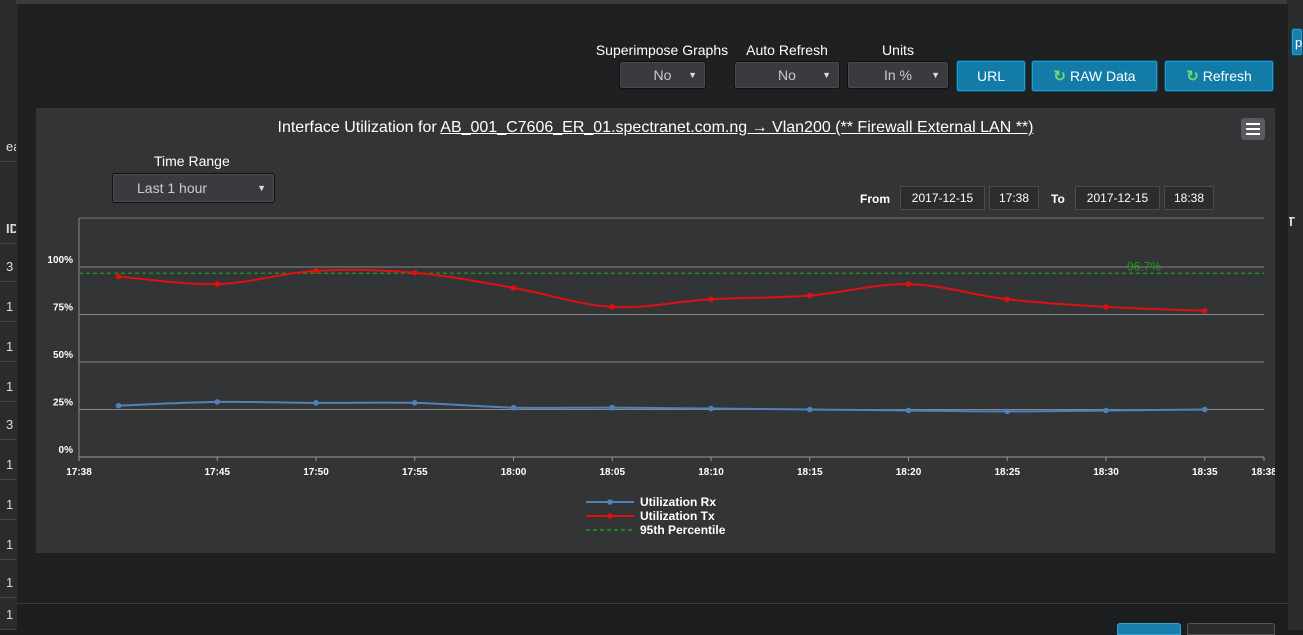 The height and width of the screenshot is (635, 1303). I want to click on x-tick-label: 18:25, so click(1007, 472).